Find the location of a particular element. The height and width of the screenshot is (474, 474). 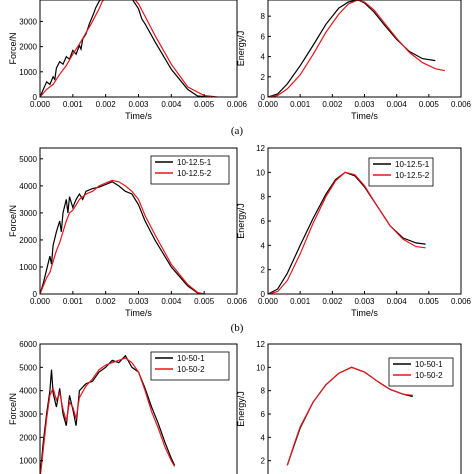

caption-a: (a) is located at coordinates (237, 131).